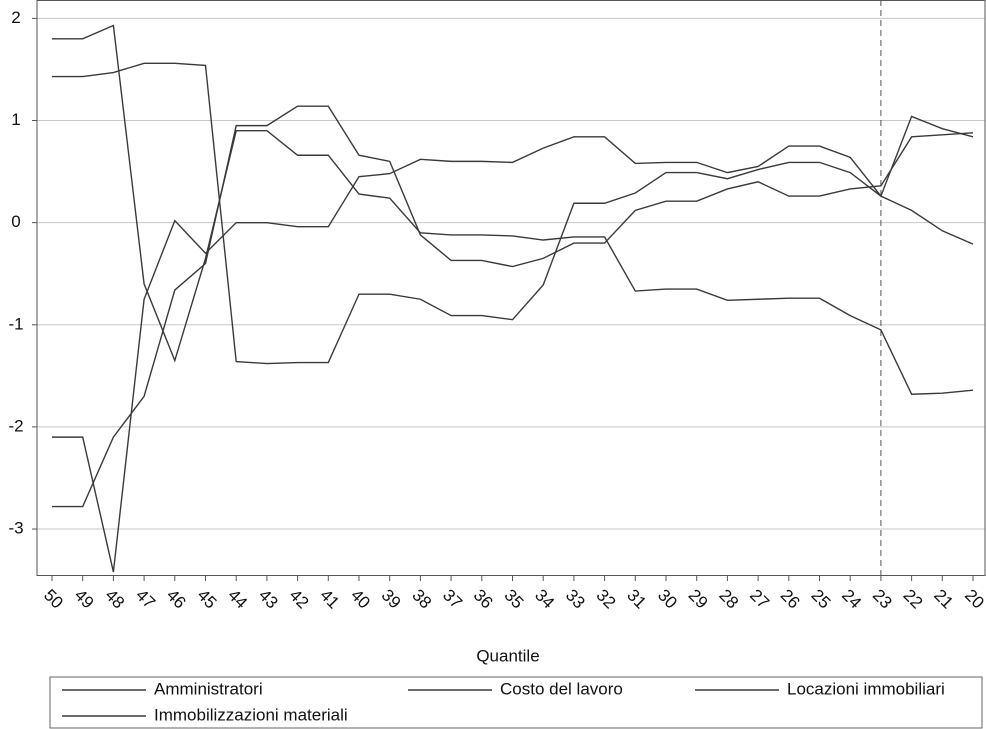  I want to click on y-tick-label: 1, so click(15, 119).